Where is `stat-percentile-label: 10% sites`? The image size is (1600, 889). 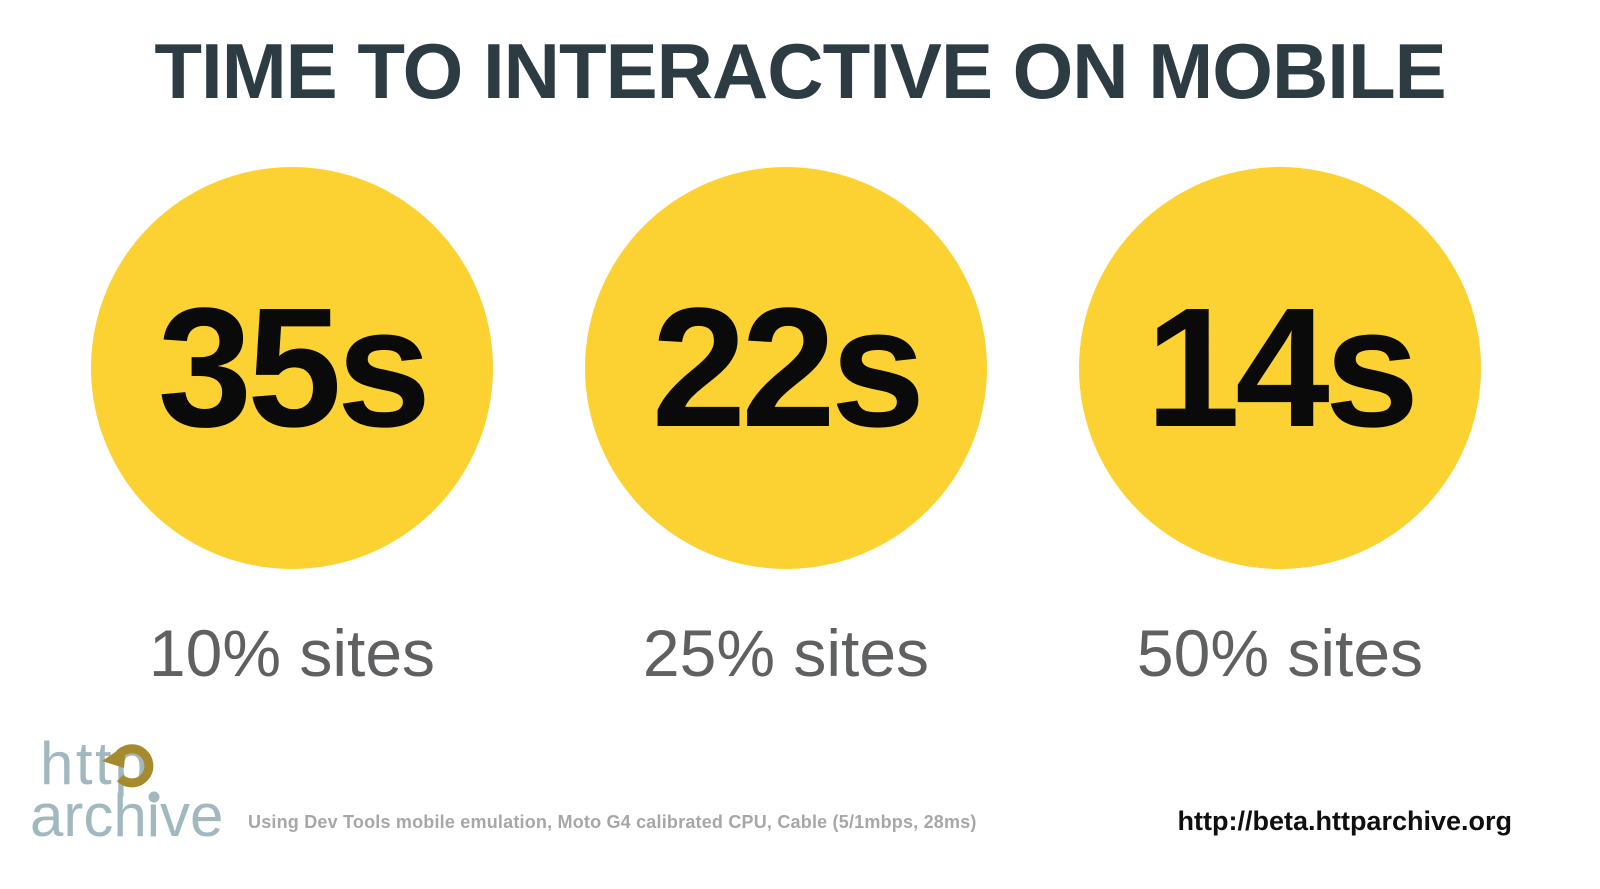 stat-percentile-label: 10% sites is located at coordinates (292, 653).